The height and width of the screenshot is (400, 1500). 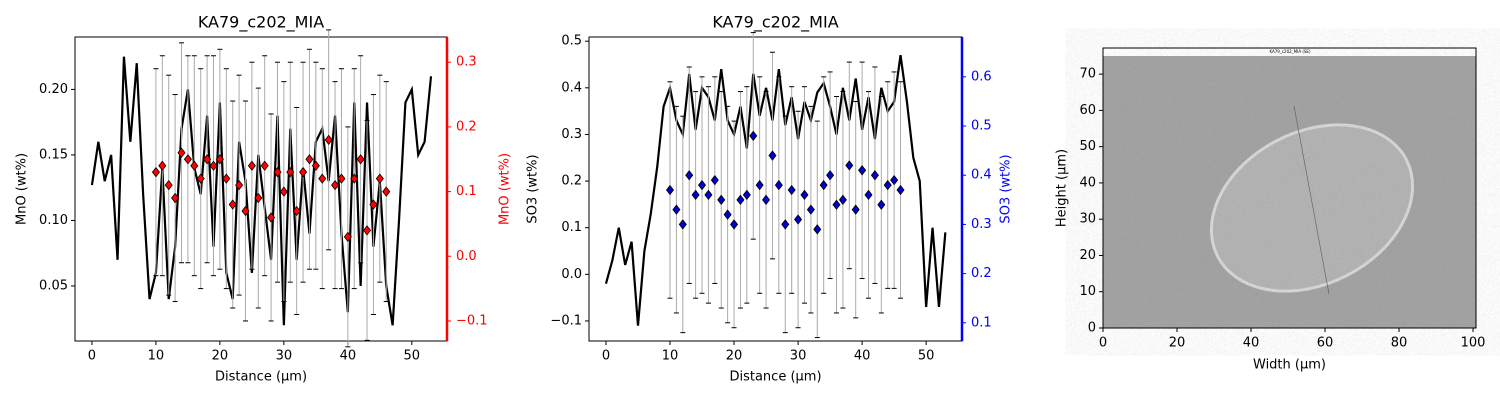 What do you see at coordinates (571, 41) in the screenshot?
I see `y-tick-label: 0.5` at bounding box center [571, 41].